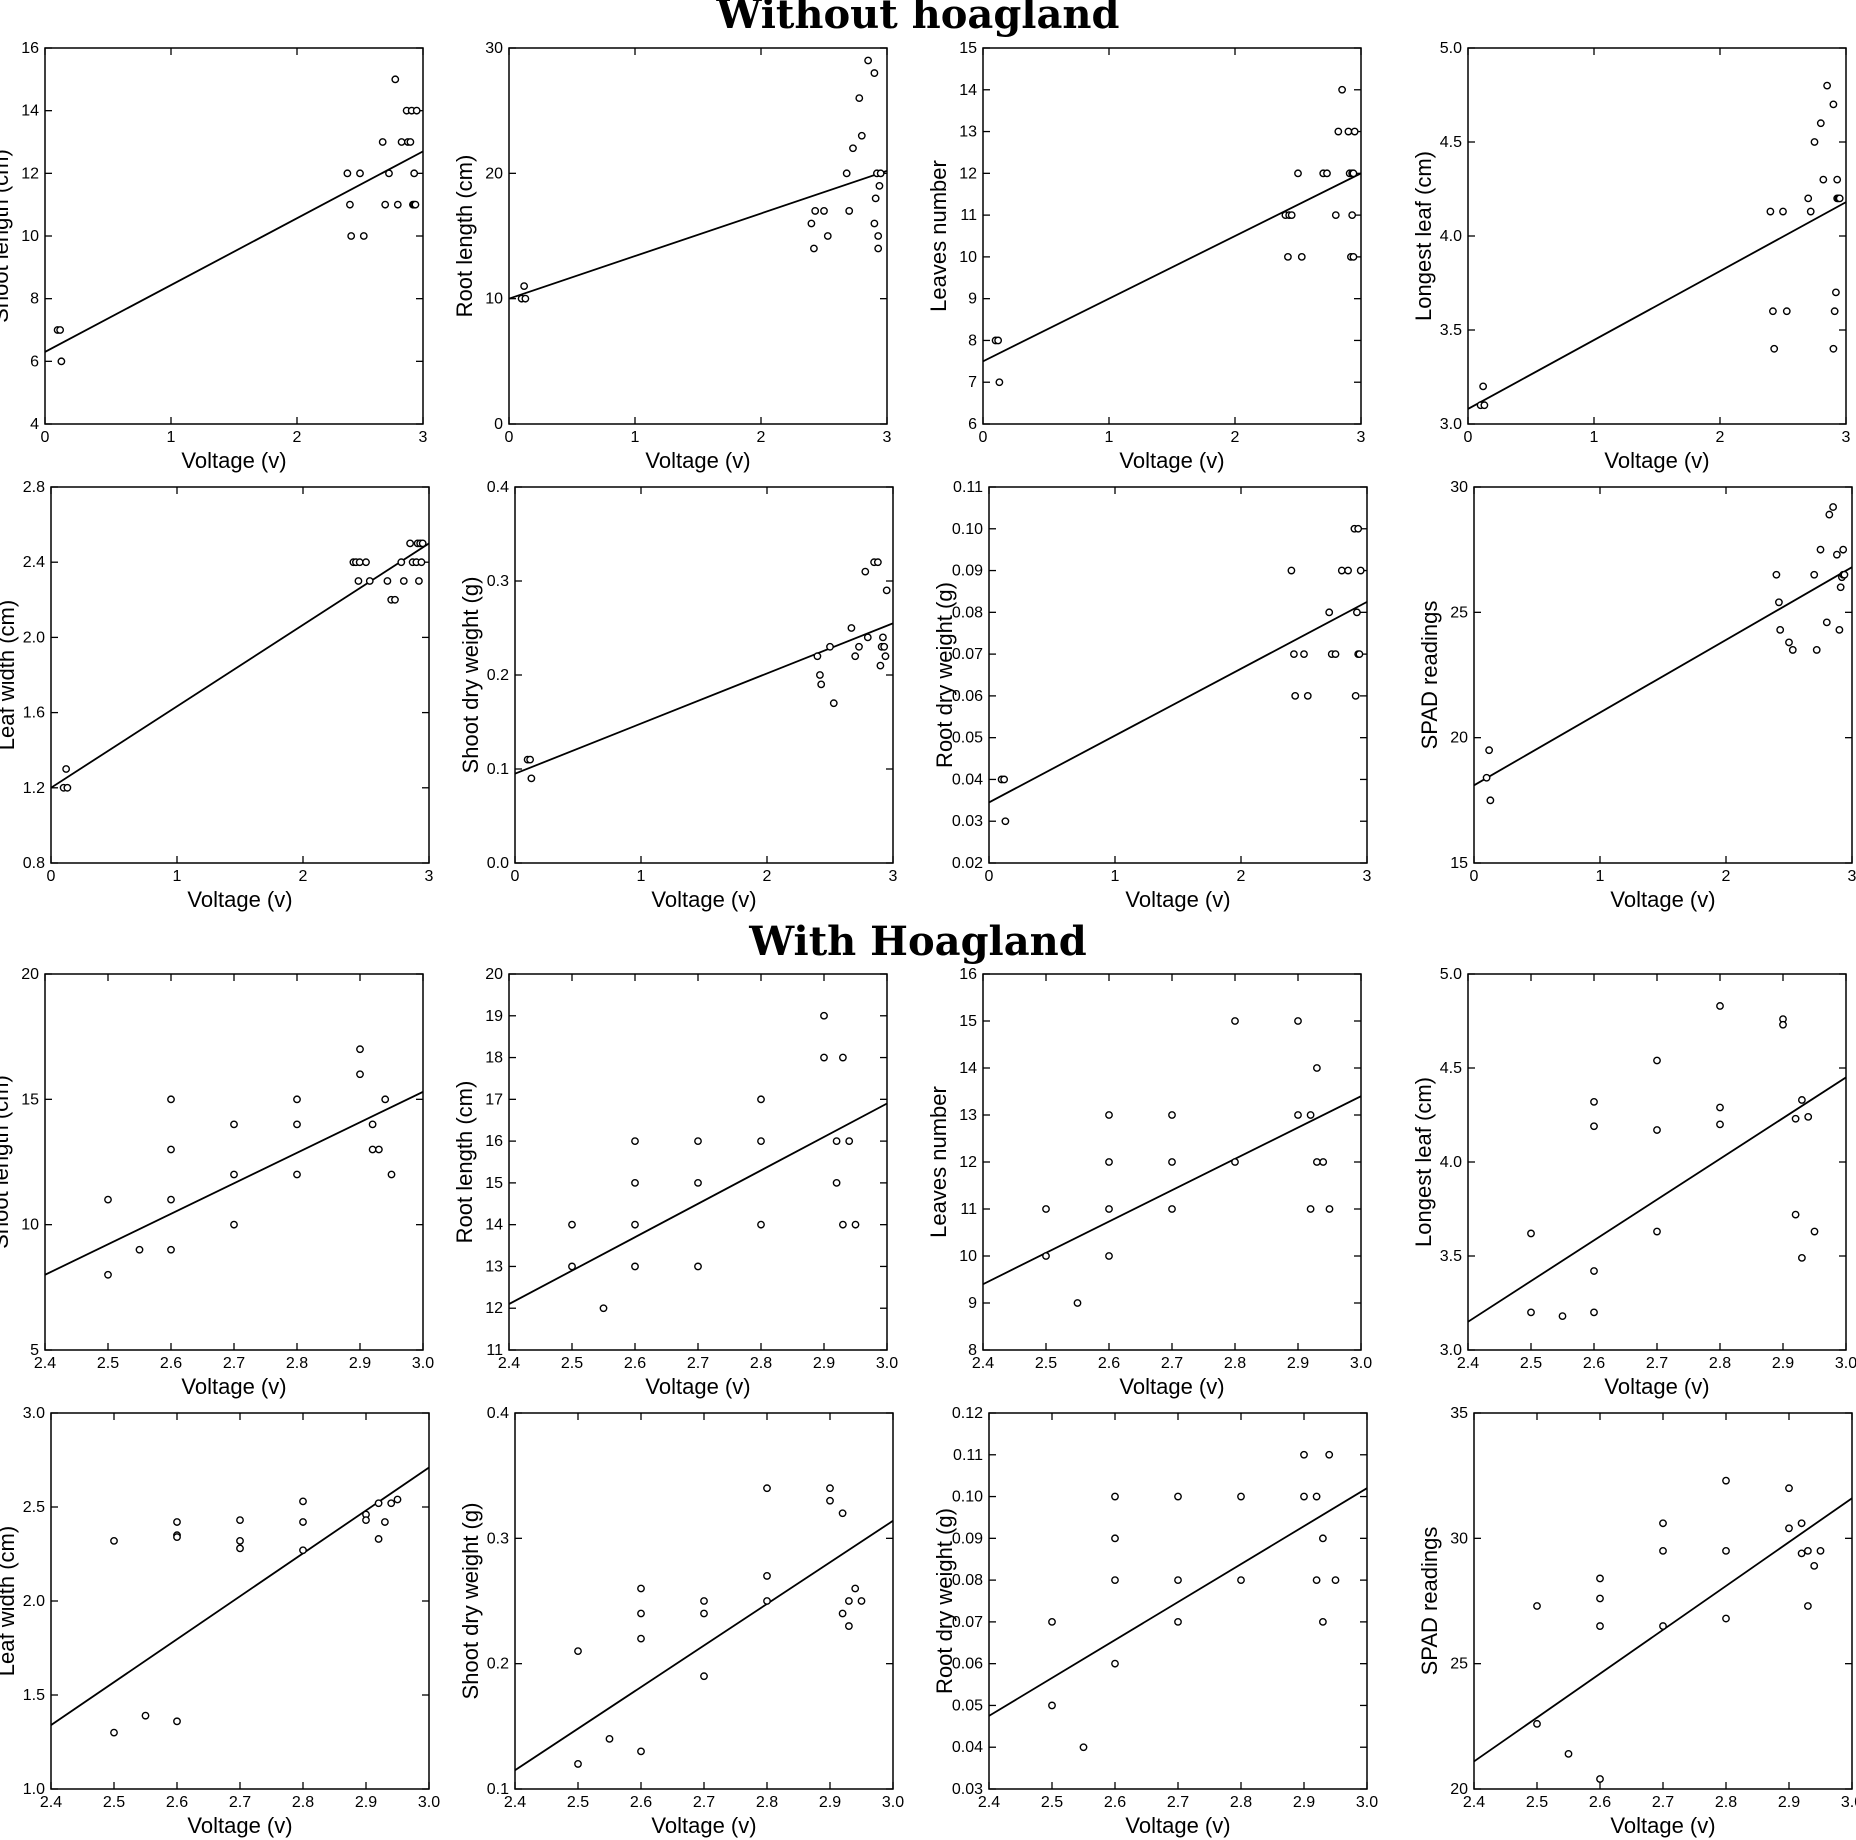  I want to click on y-tick-label: 35, so click(1459, 1413).